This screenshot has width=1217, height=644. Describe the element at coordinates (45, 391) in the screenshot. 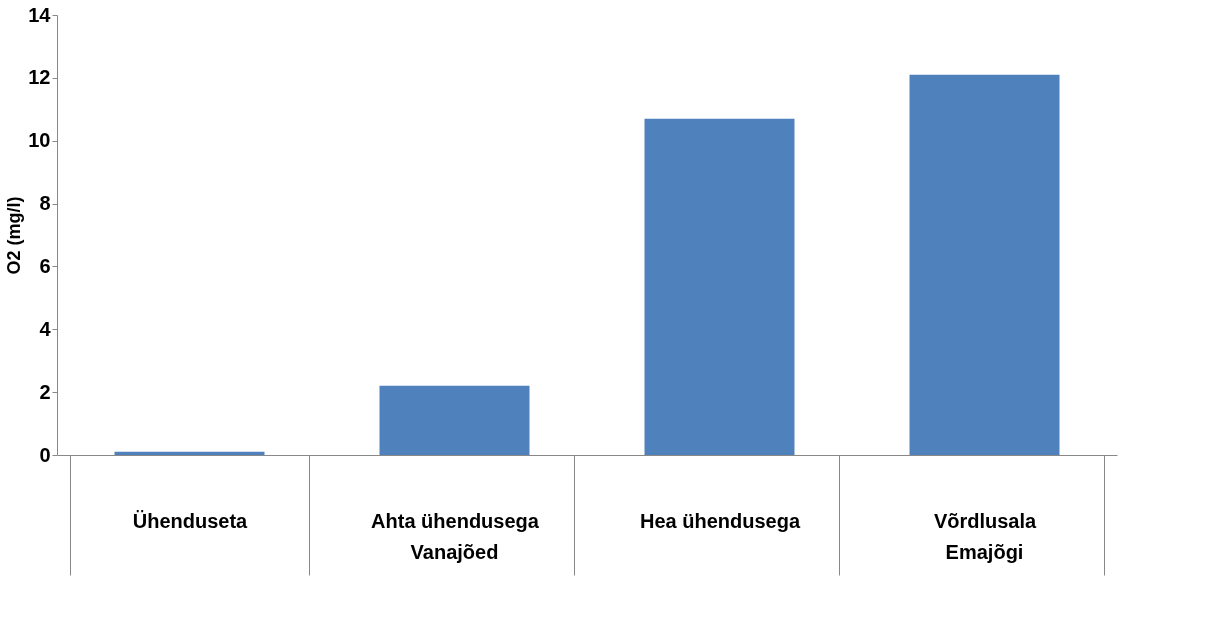

I see `y-tick-label: 2` at that location.